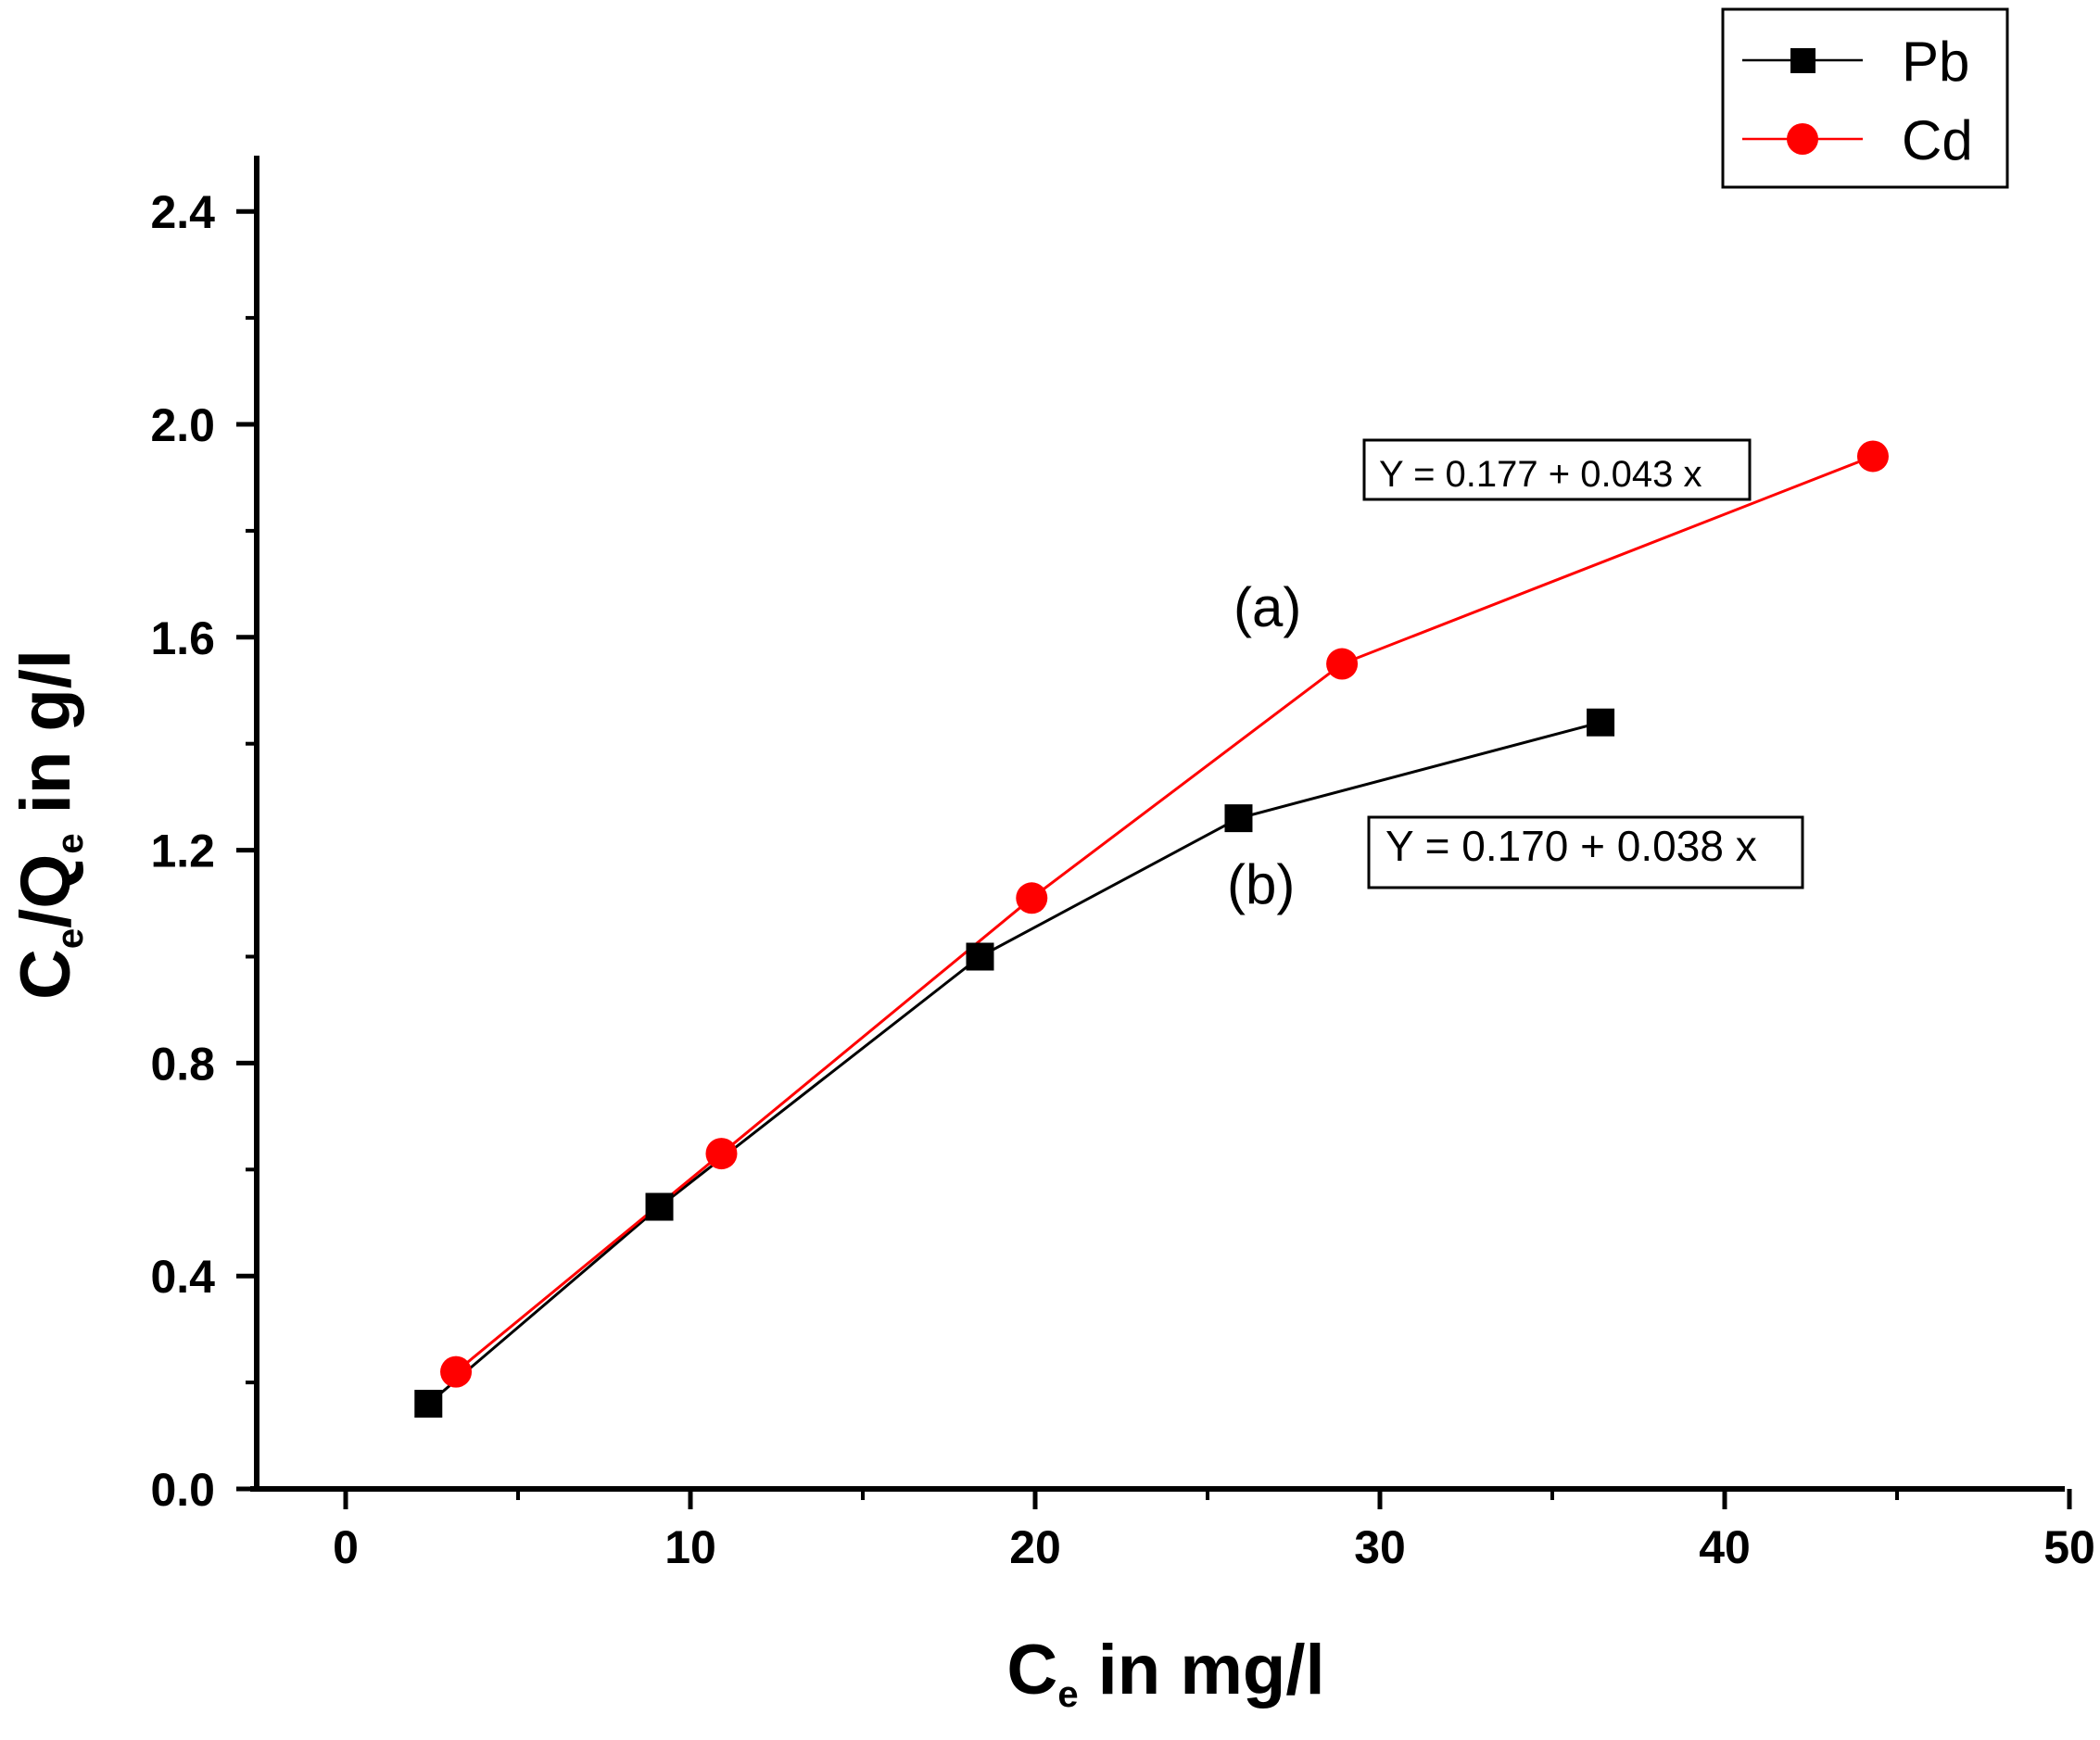 This screenshot has width=2100, height=1740. I want to click on annotation-b: (b), so click(1261, 884).